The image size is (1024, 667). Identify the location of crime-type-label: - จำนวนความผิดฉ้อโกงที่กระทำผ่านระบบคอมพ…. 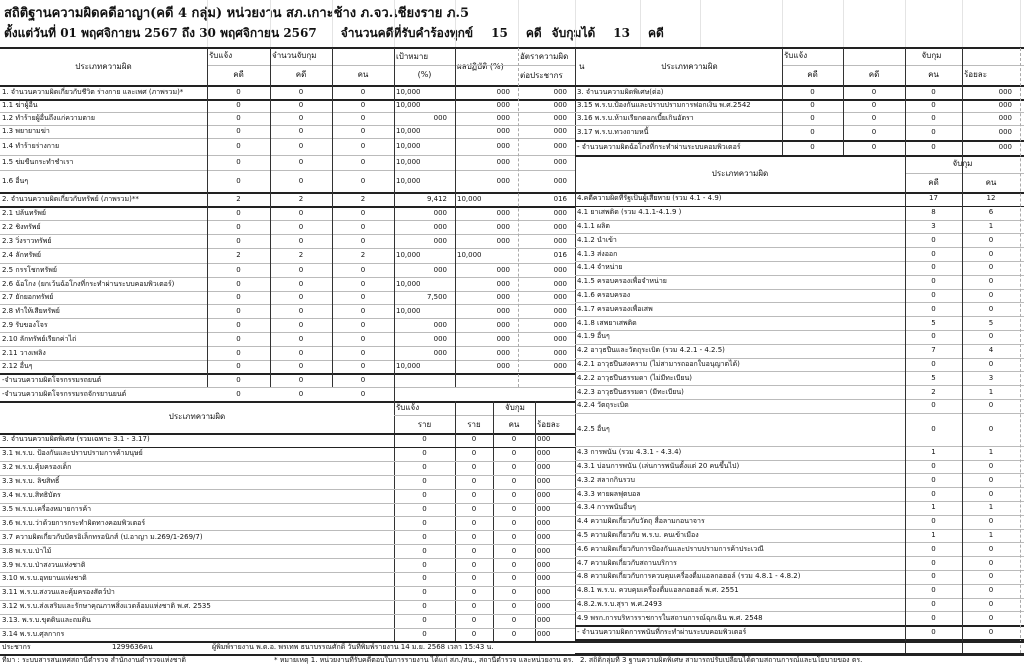
(659, 147).